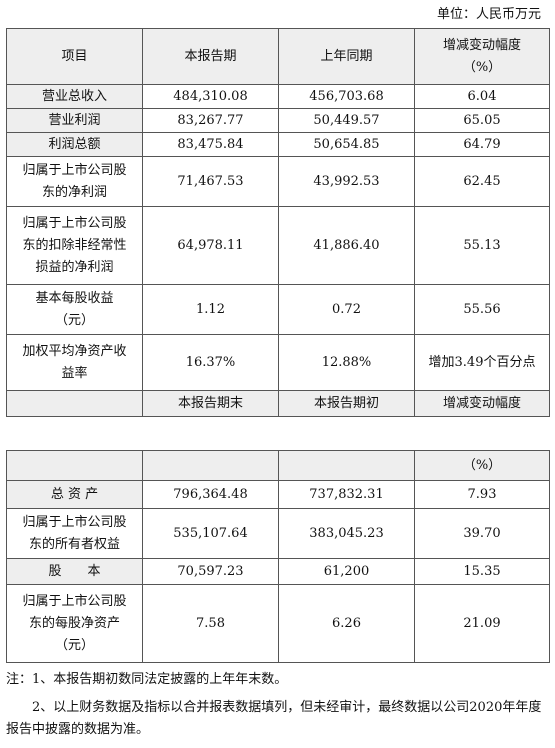 The image size is (555, 748). Describe the element at coordinates (74, 544) in the screenshot. I see `row-label-line: 东的所有者权益` at that location.